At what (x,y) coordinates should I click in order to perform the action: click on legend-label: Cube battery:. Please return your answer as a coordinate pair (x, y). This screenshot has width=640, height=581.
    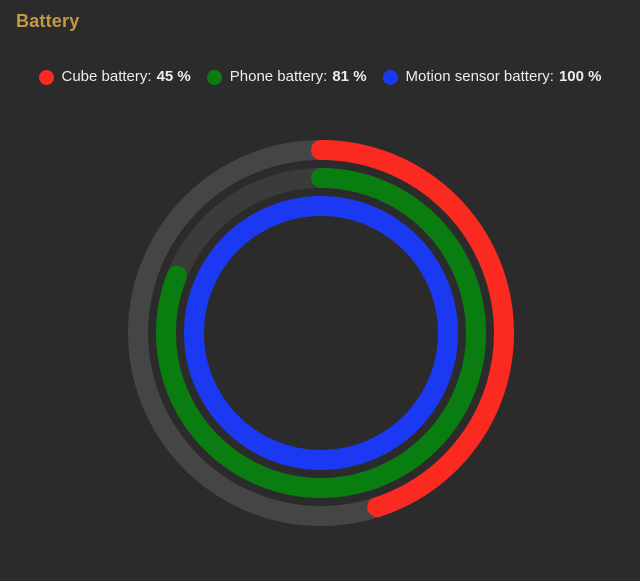
    Looking at the image, I should click on (106, 76).